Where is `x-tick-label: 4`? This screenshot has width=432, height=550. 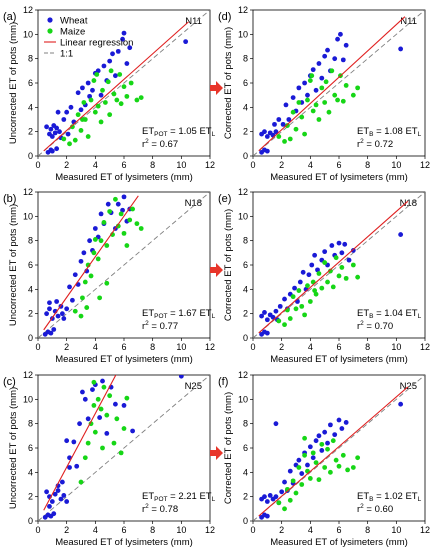 x-tick-label: 4 is located at coordinates (310, 347).